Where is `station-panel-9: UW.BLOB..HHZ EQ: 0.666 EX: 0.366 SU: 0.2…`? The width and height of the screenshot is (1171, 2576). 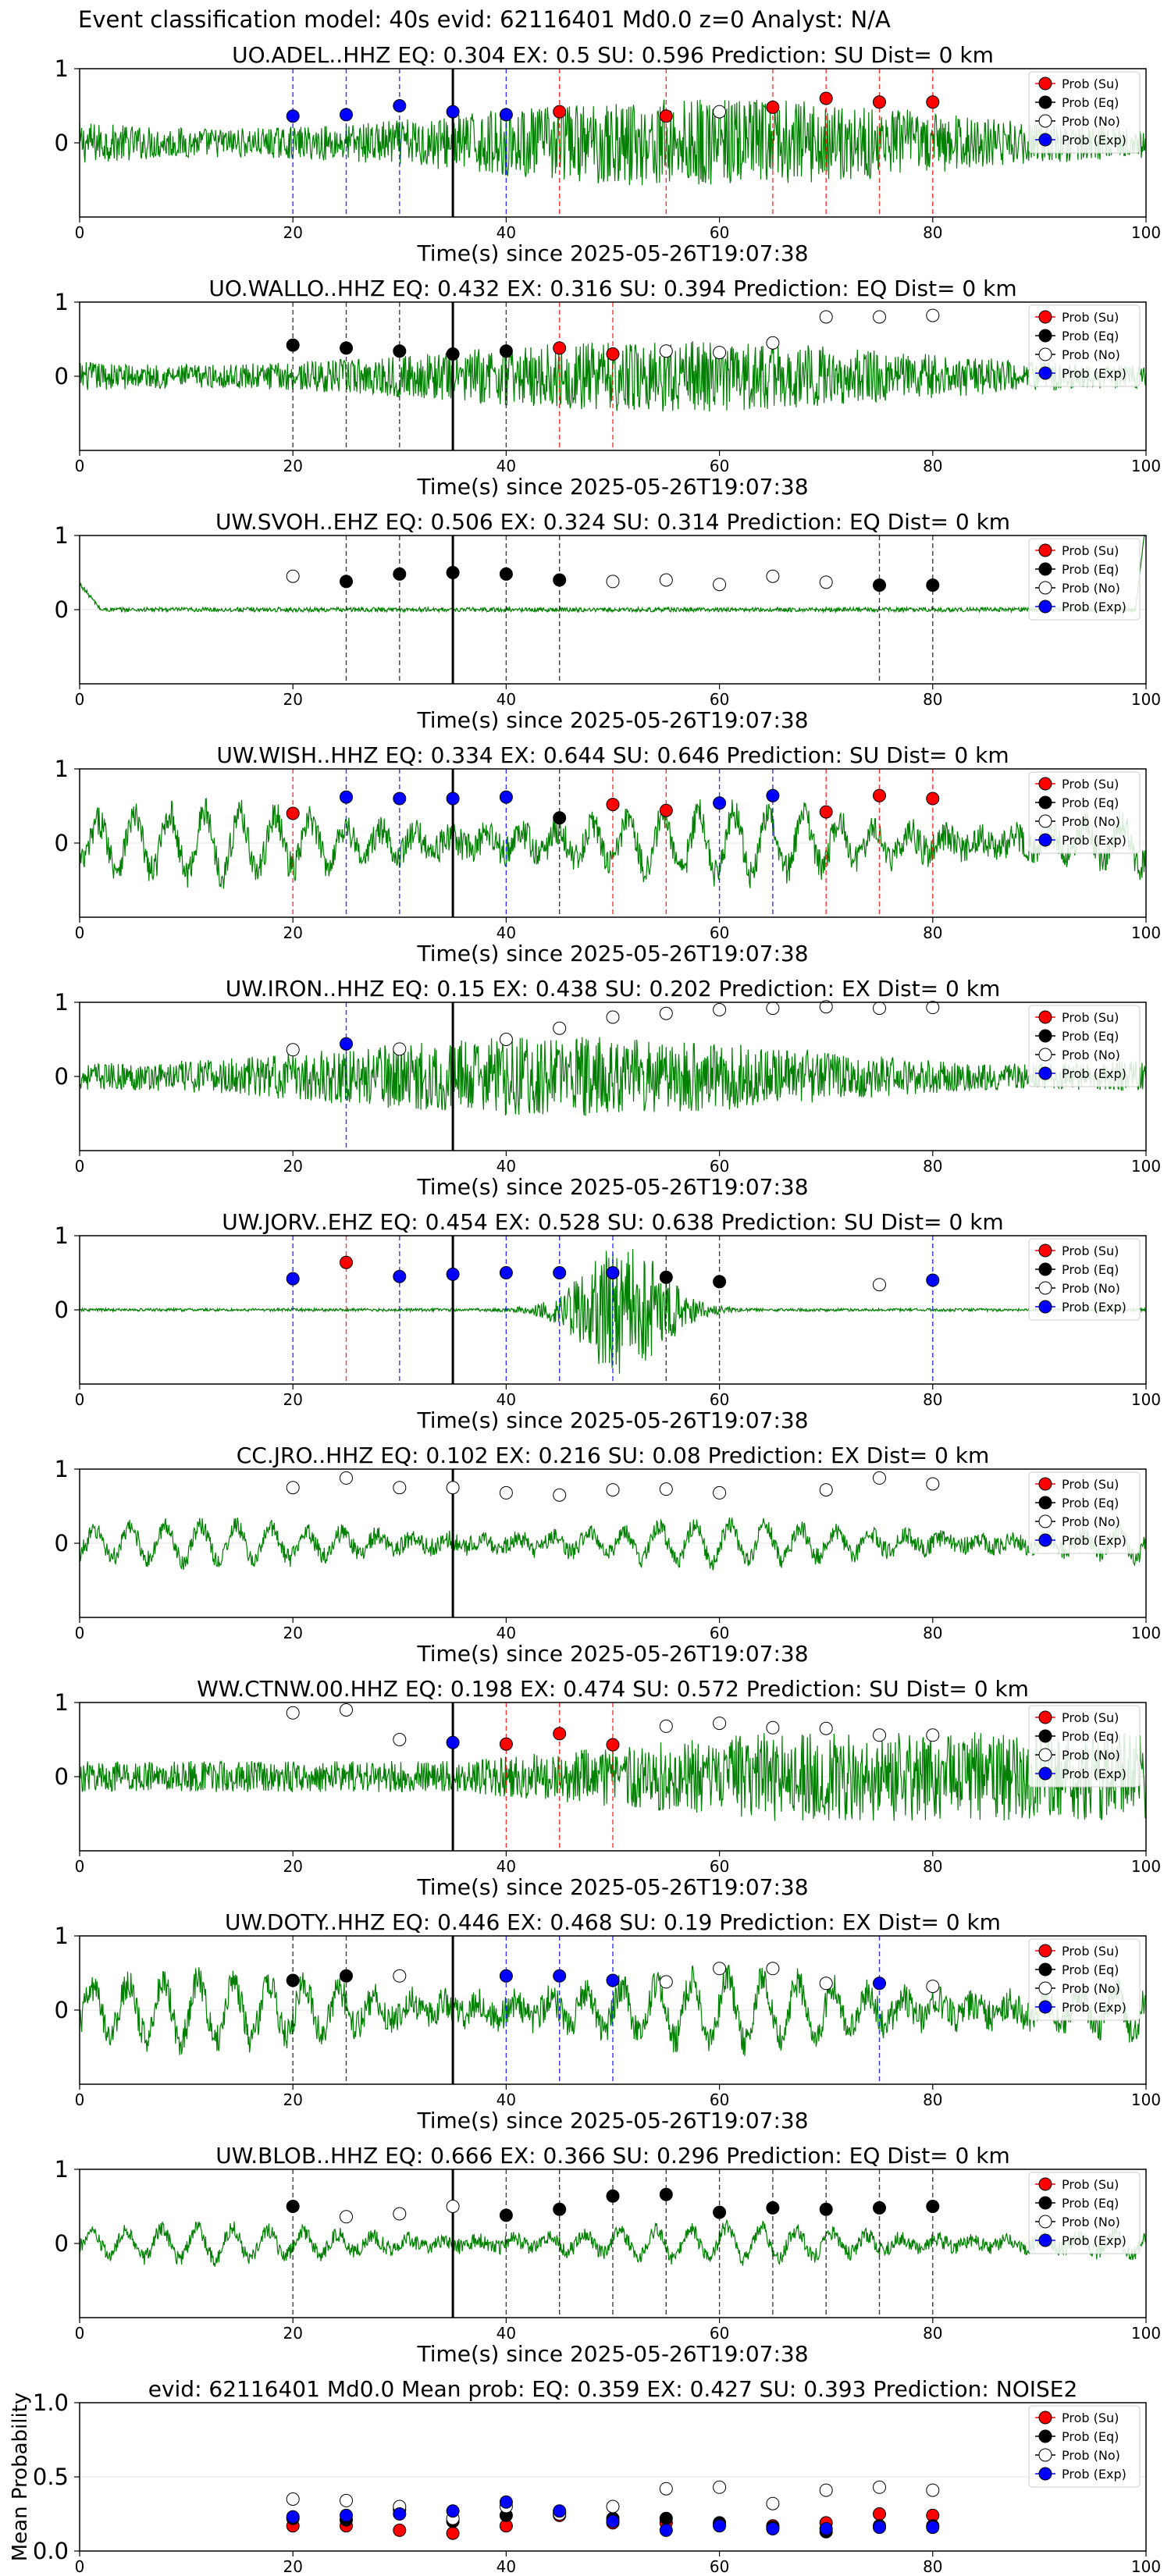 station-panel-9: UW.BLOB..HHZ EQ: 0.666 EX: 0.366 SU: 0.2… is located at coordinates (608, 2255).